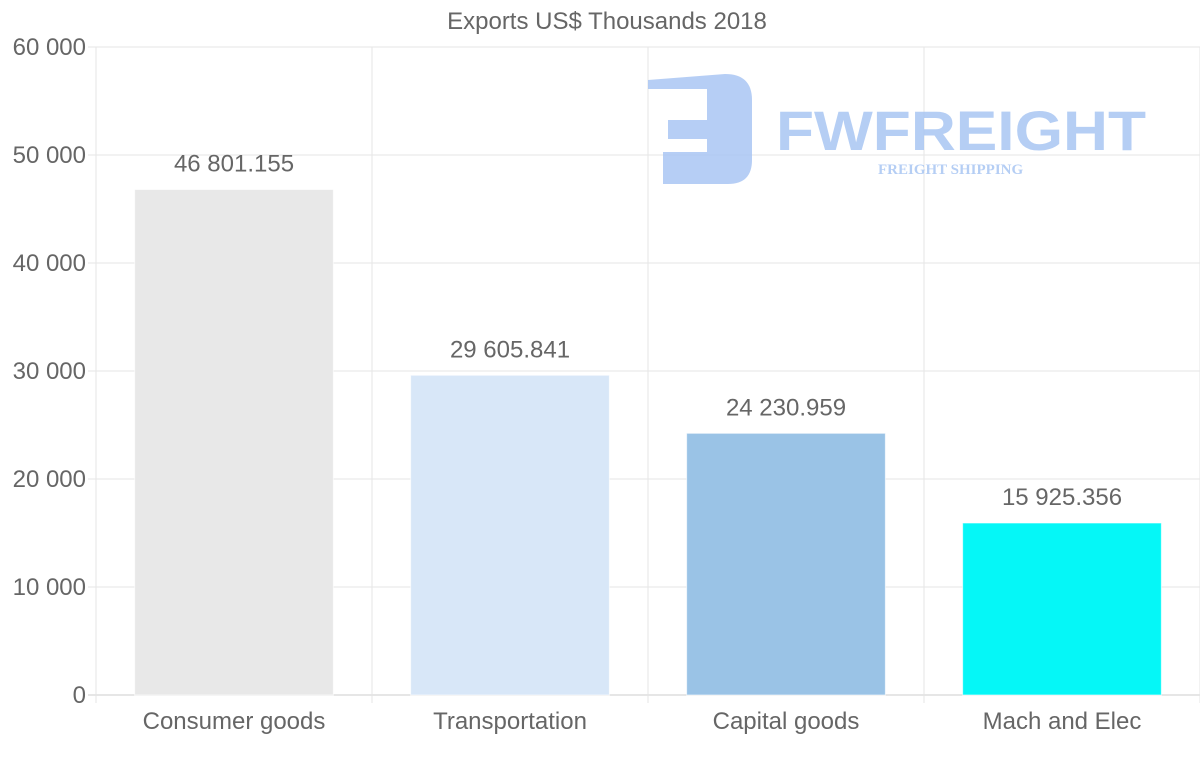 The height and width of the screenshot is (763, 1200). Describe the element at coordinates (1062, 497) in the screenshot. I see `data-label: 15 925.356` at that location.